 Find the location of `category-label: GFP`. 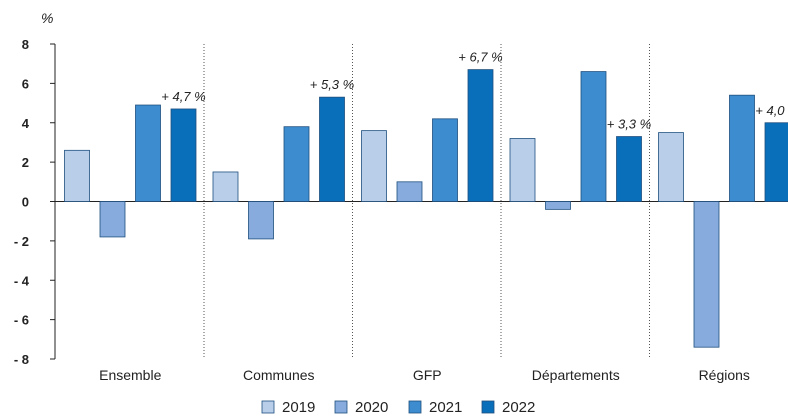

category-label: GFP is located at coordinates (427, 375).